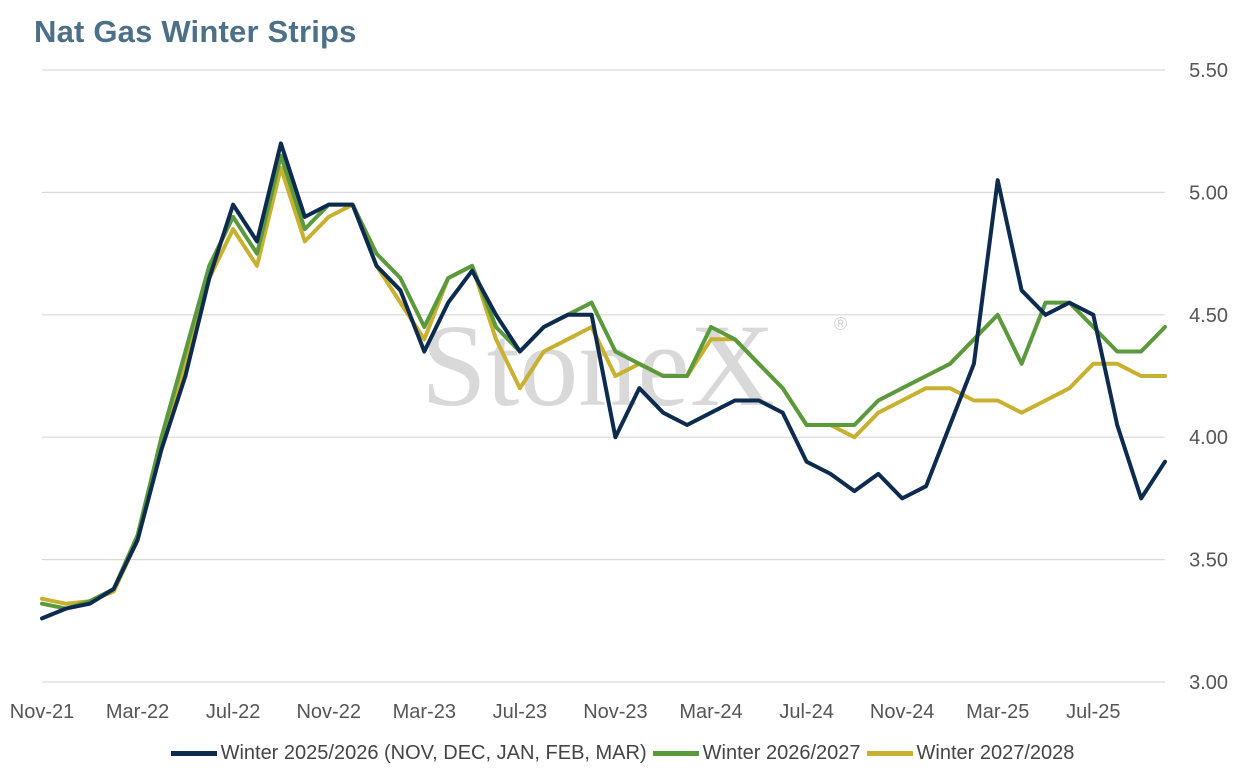 The height and width of the screenshot is (776, 1239). Describe the element at coordinates (424, 712) in the screenshot. I see `x-tick-label: Mar-23` at that location.